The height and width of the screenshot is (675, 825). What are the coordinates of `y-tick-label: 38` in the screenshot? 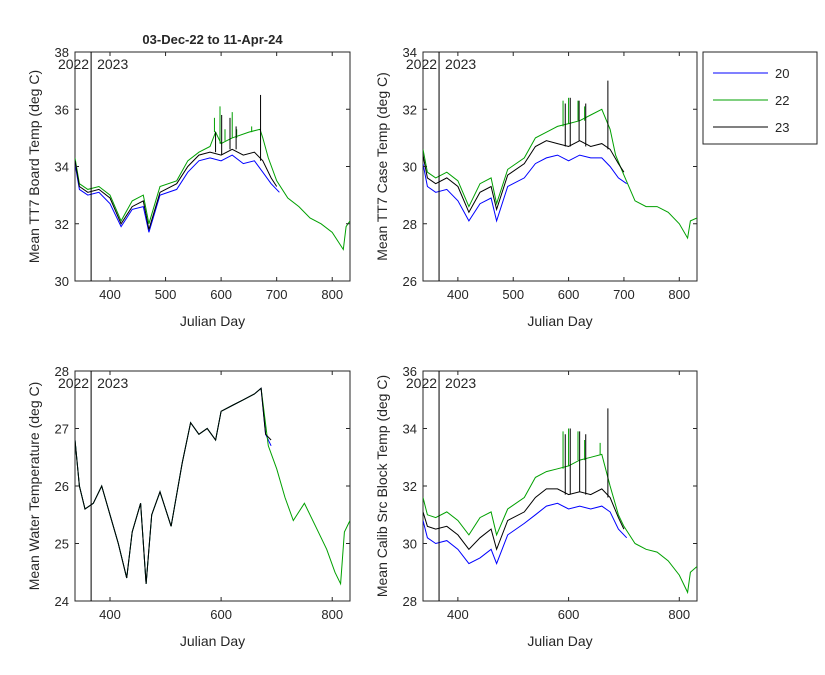 It's located at (62, 52).